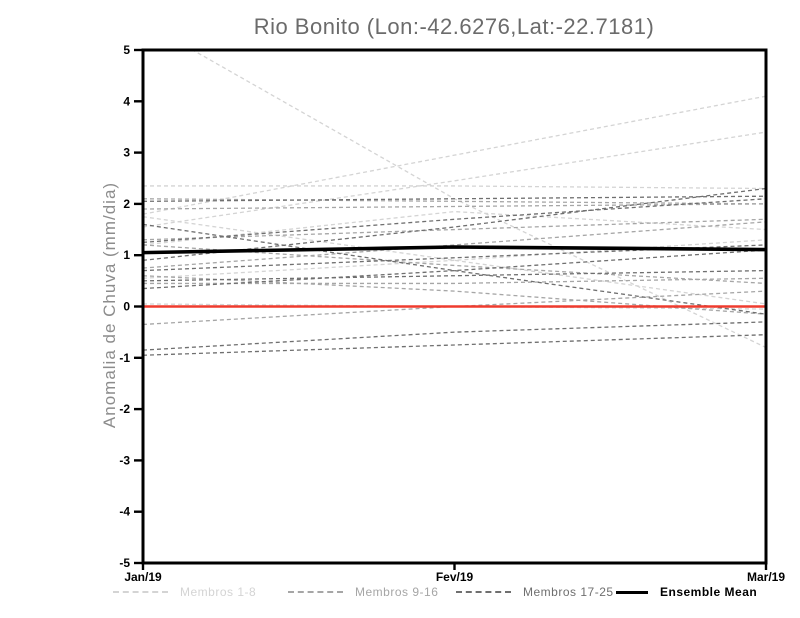 The image size is (800, 618). What do you see at coordinates (126, 153) in the screenshot?
I see `svg-text: 3` at bounding box center [126, 153].